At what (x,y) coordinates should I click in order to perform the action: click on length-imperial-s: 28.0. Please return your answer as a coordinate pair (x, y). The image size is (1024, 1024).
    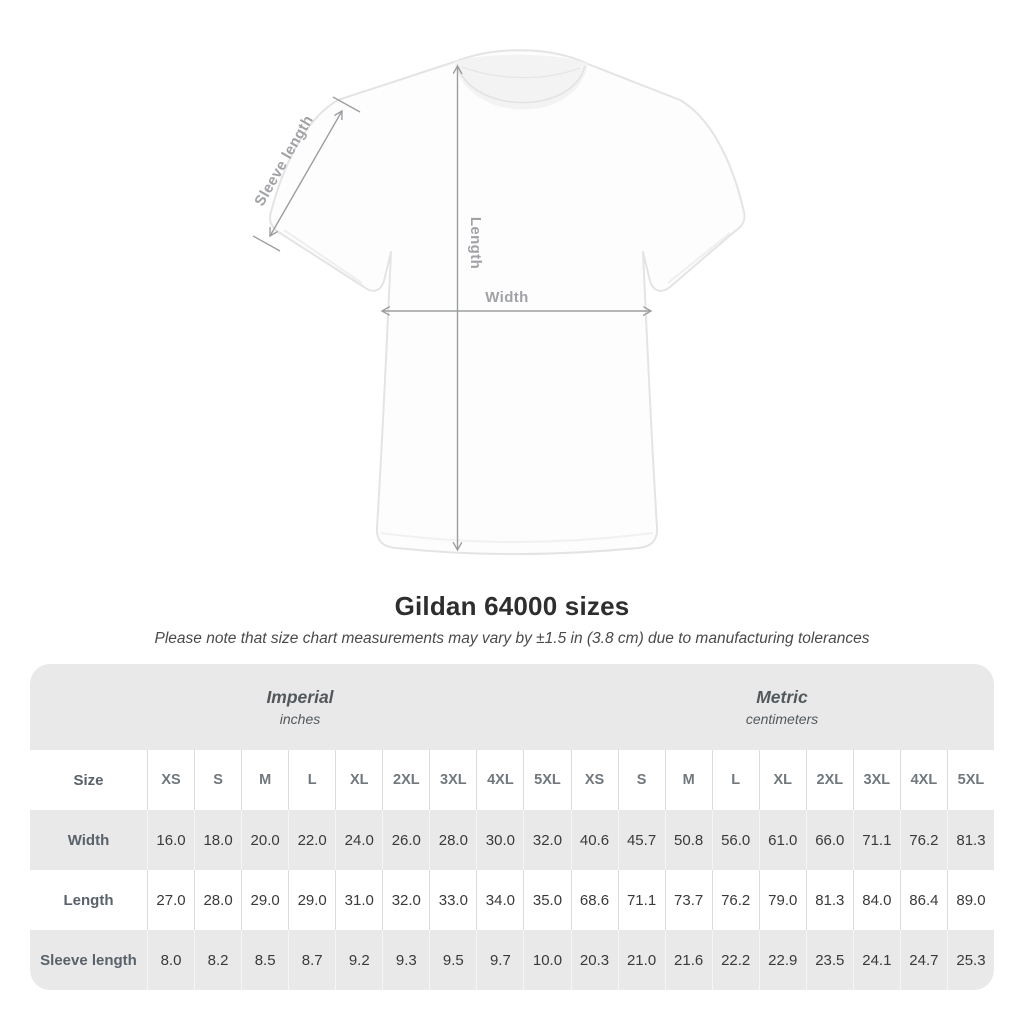
    Looking at the image, I should click on (217, 900).